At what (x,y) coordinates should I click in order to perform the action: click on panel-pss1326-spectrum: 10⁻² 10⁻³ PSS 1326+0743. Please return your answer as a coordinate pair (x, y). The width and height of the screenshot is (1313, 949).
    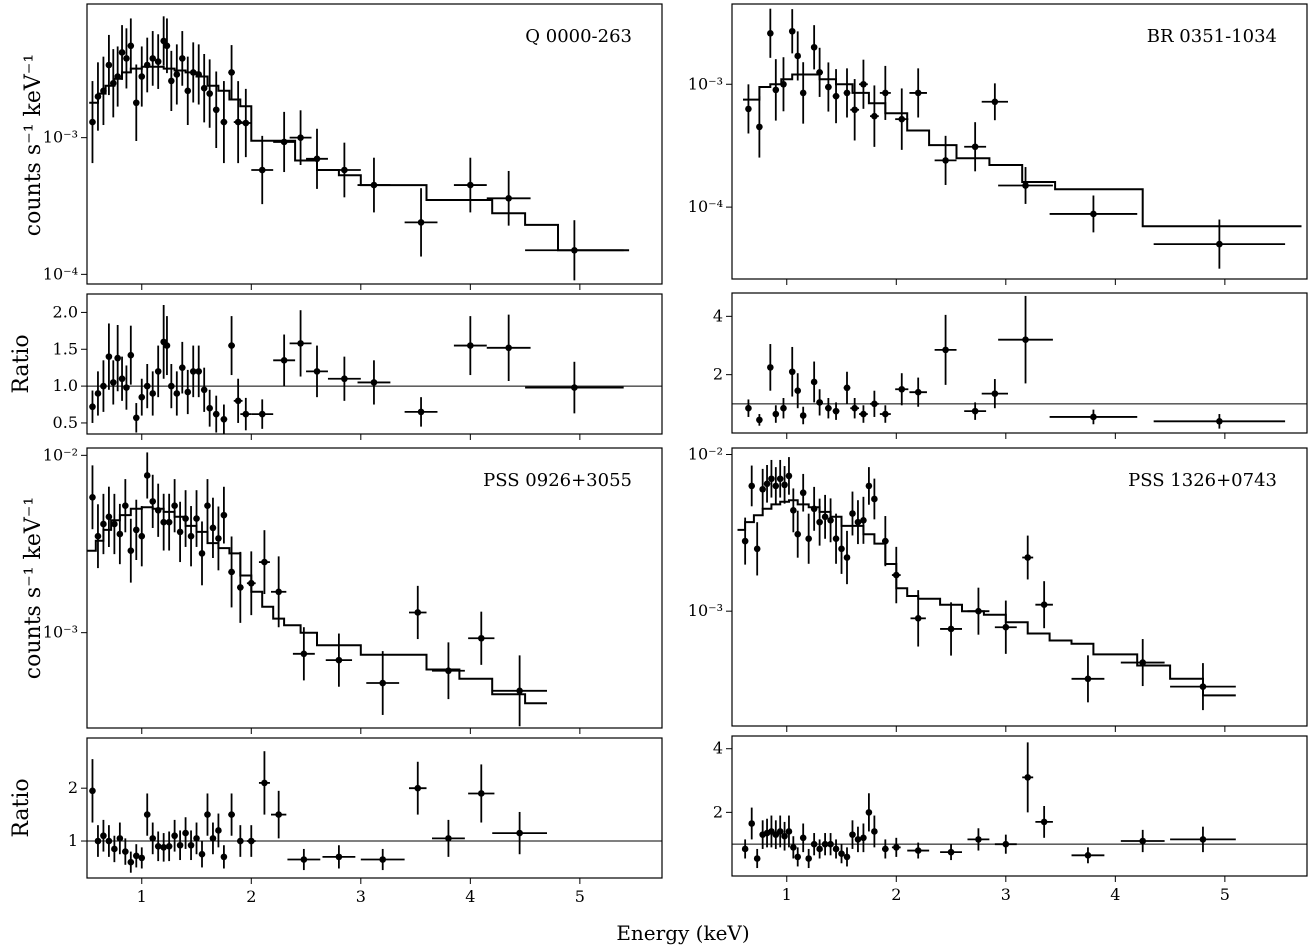
    Looking at the image, I should click on (998, 588).